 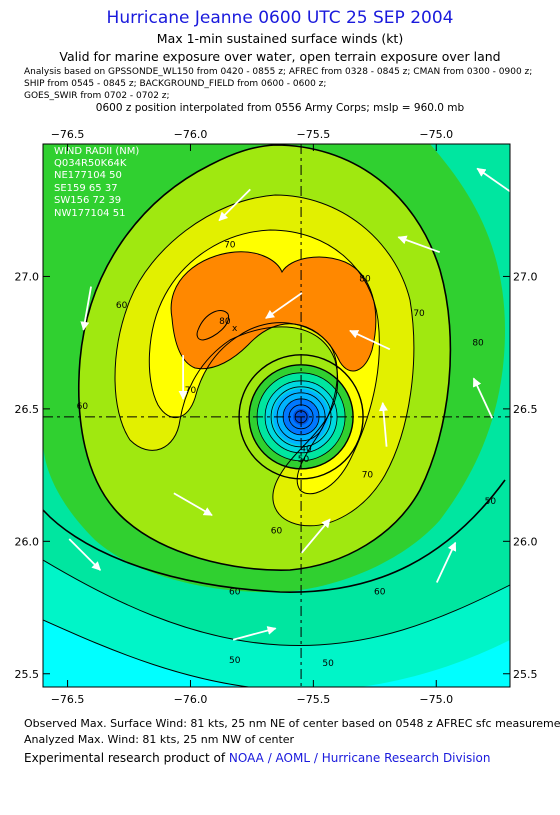 What do you see at coordinates (525, 409) in the screenshot?
I see `y-tick-label-right: 26.5` at bounding box center [525, 409].